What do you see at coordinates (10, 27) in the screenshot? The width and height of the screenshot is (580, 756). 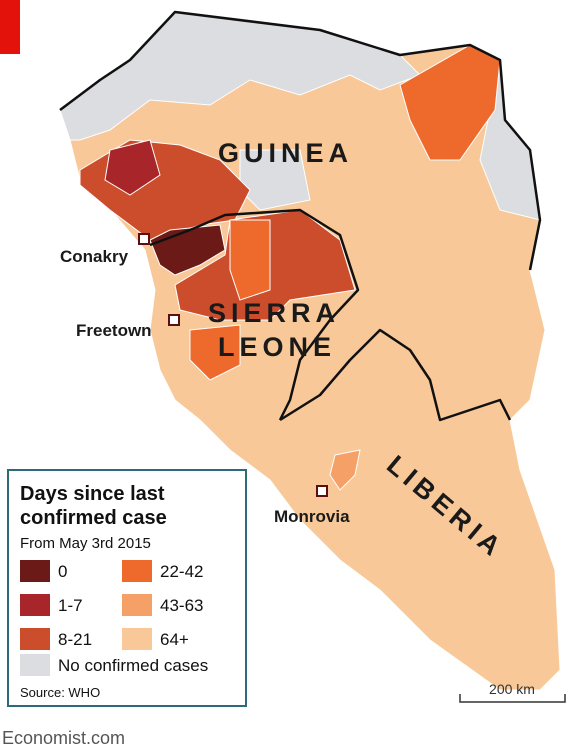 I see `brand-tag` at bounding box center [10, 27].